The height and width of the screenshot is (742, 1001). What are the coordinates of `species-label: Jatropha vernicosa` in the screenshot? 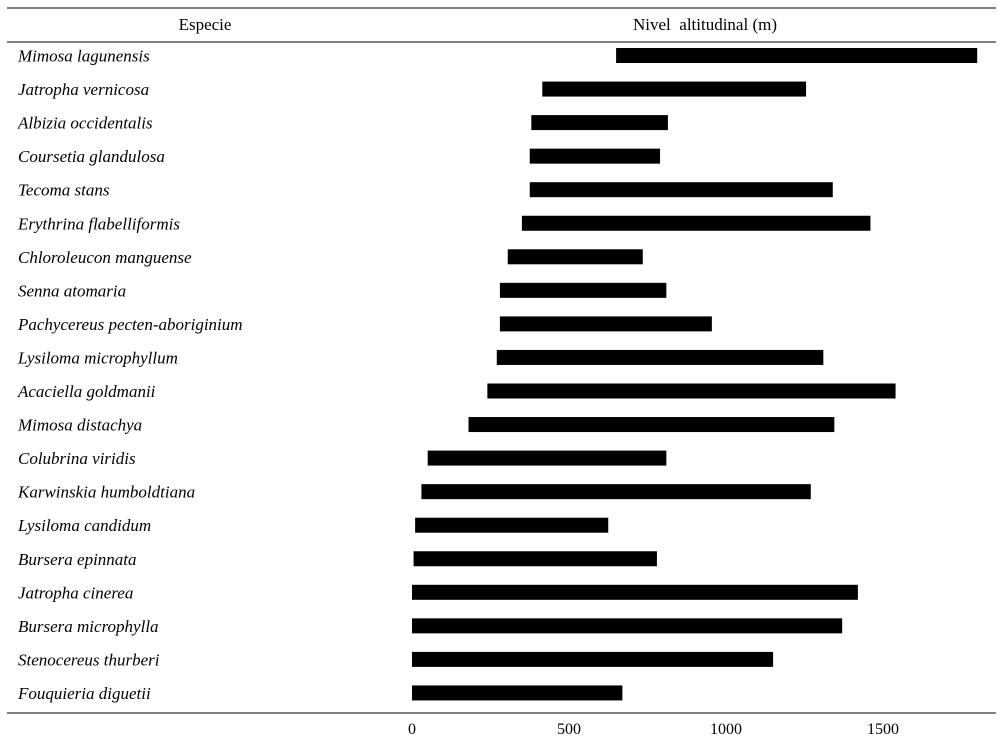 It's located at (83, 89).